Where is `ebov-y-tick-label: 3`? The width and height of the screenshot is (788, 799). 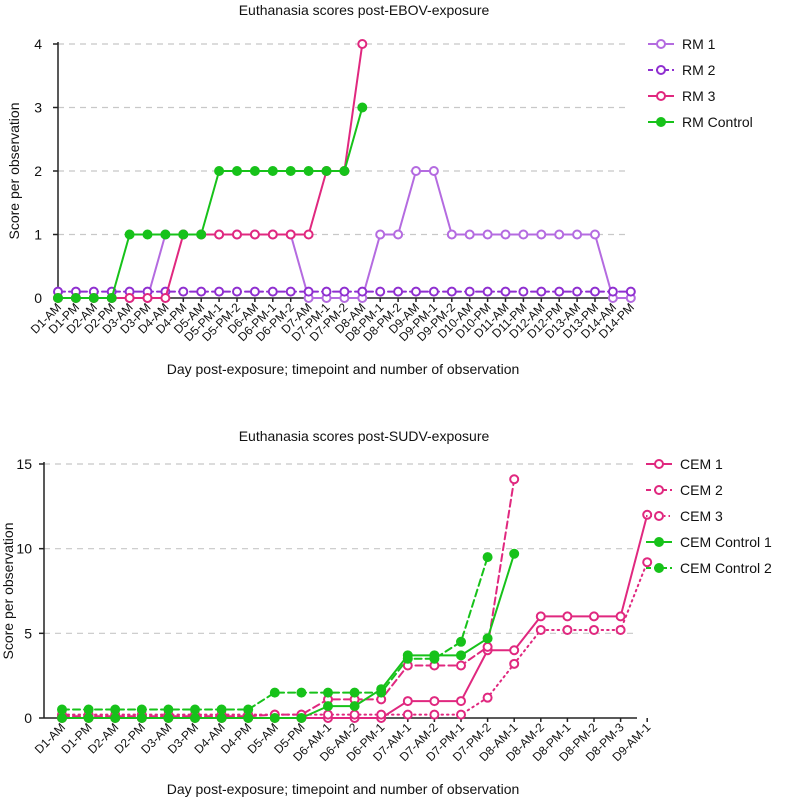 ebov-y-tick-label: 3 is located at coordinates (38, 108).